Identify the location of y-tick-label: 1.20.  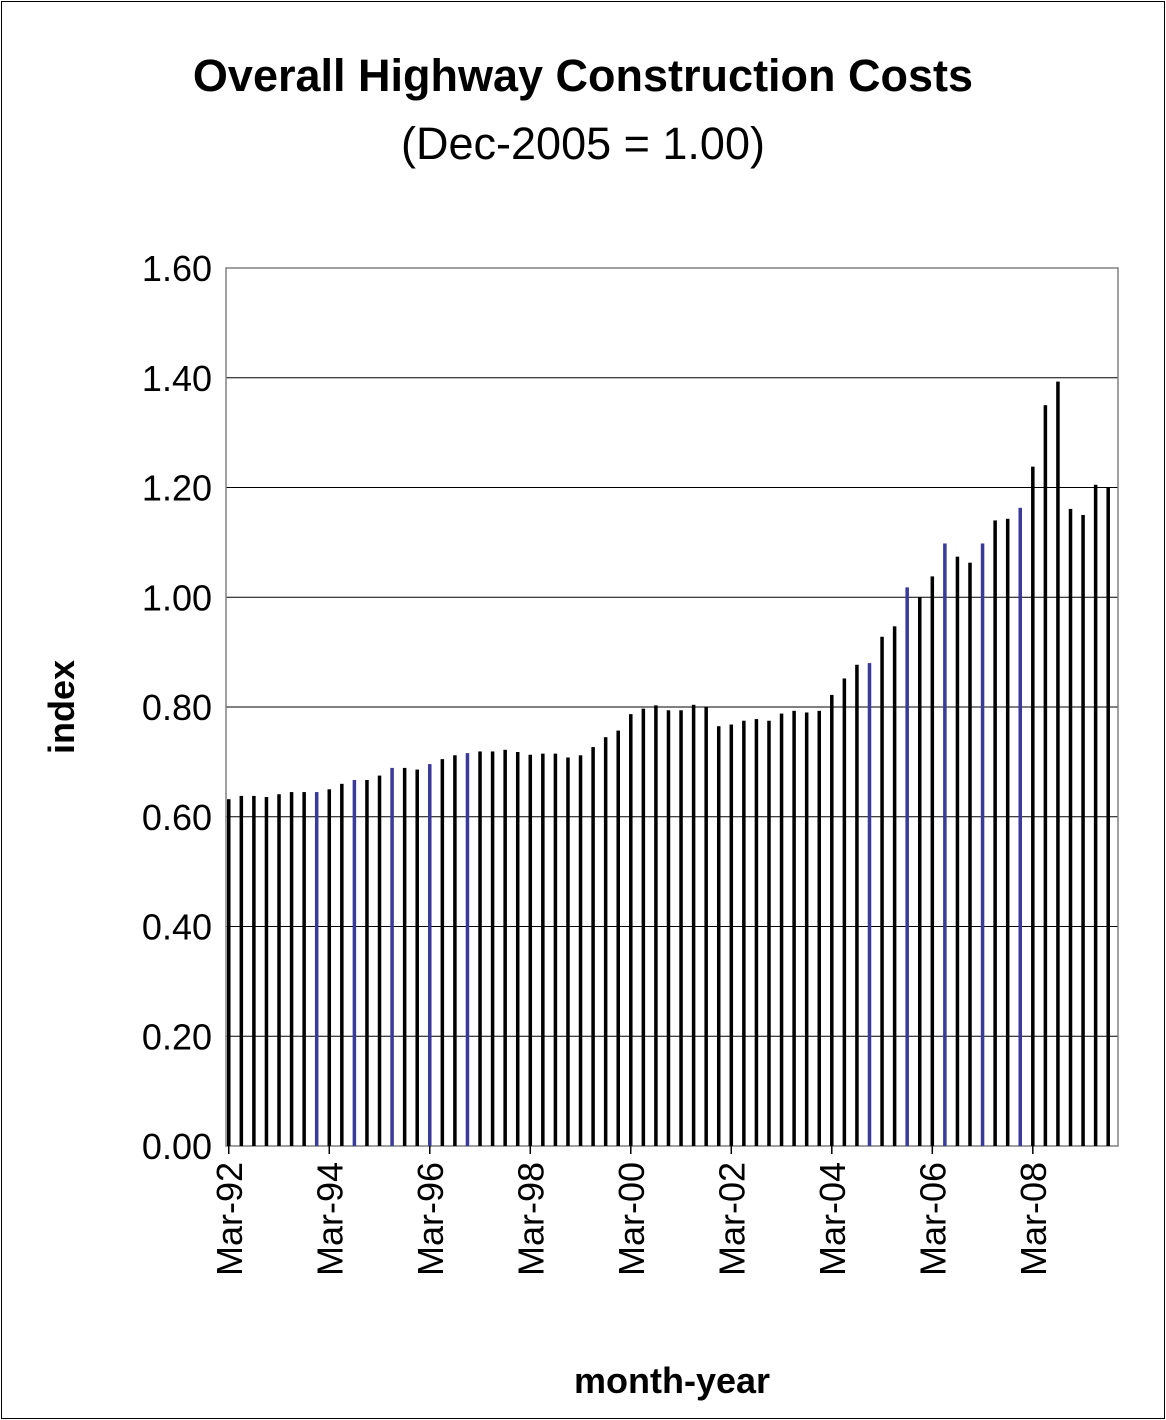
(177, 488).